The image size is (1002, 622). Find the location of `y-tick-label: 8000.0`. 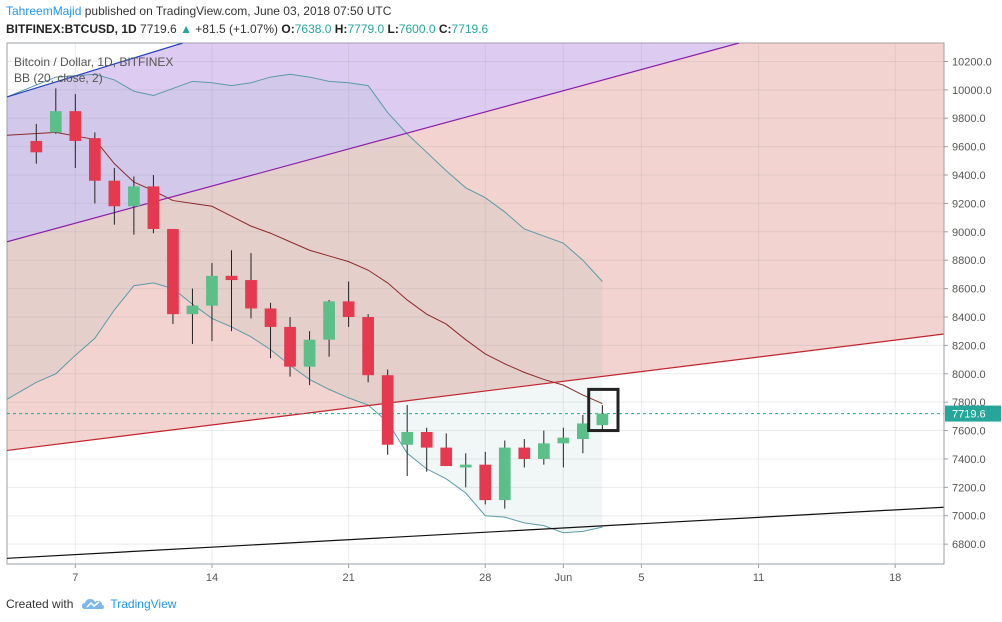

y-tick-label: 8000.0 is located at coordinates (969, 375).